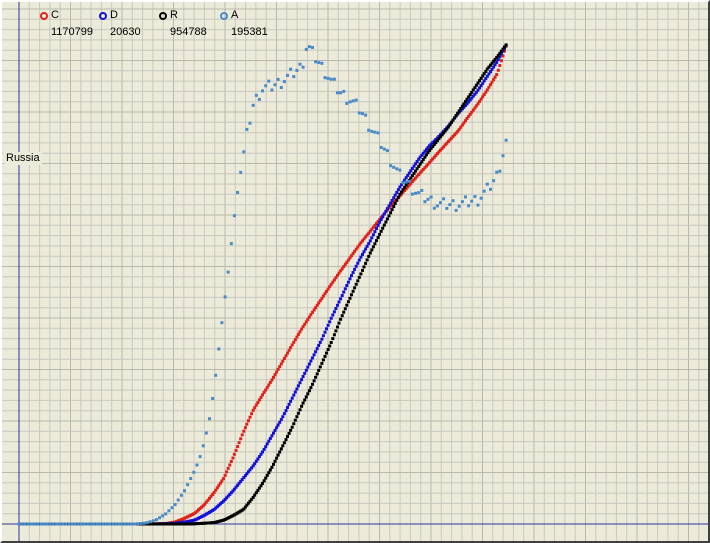 The image size is (710, 543). Describe the element at coordinates (174, 15) in the screenshot. I see `legend-label-r: R` at that location.